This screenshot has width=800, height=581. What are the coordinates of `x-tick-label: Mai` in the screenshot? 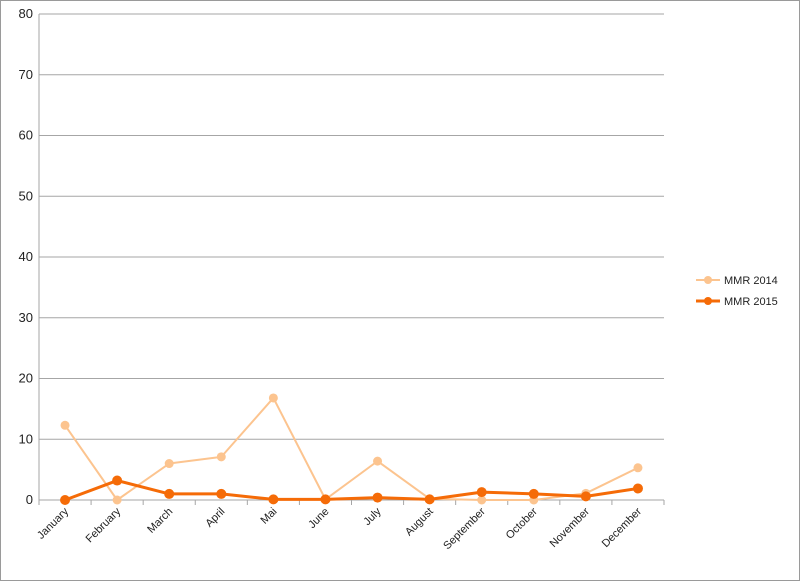 It's located at (268, 516).